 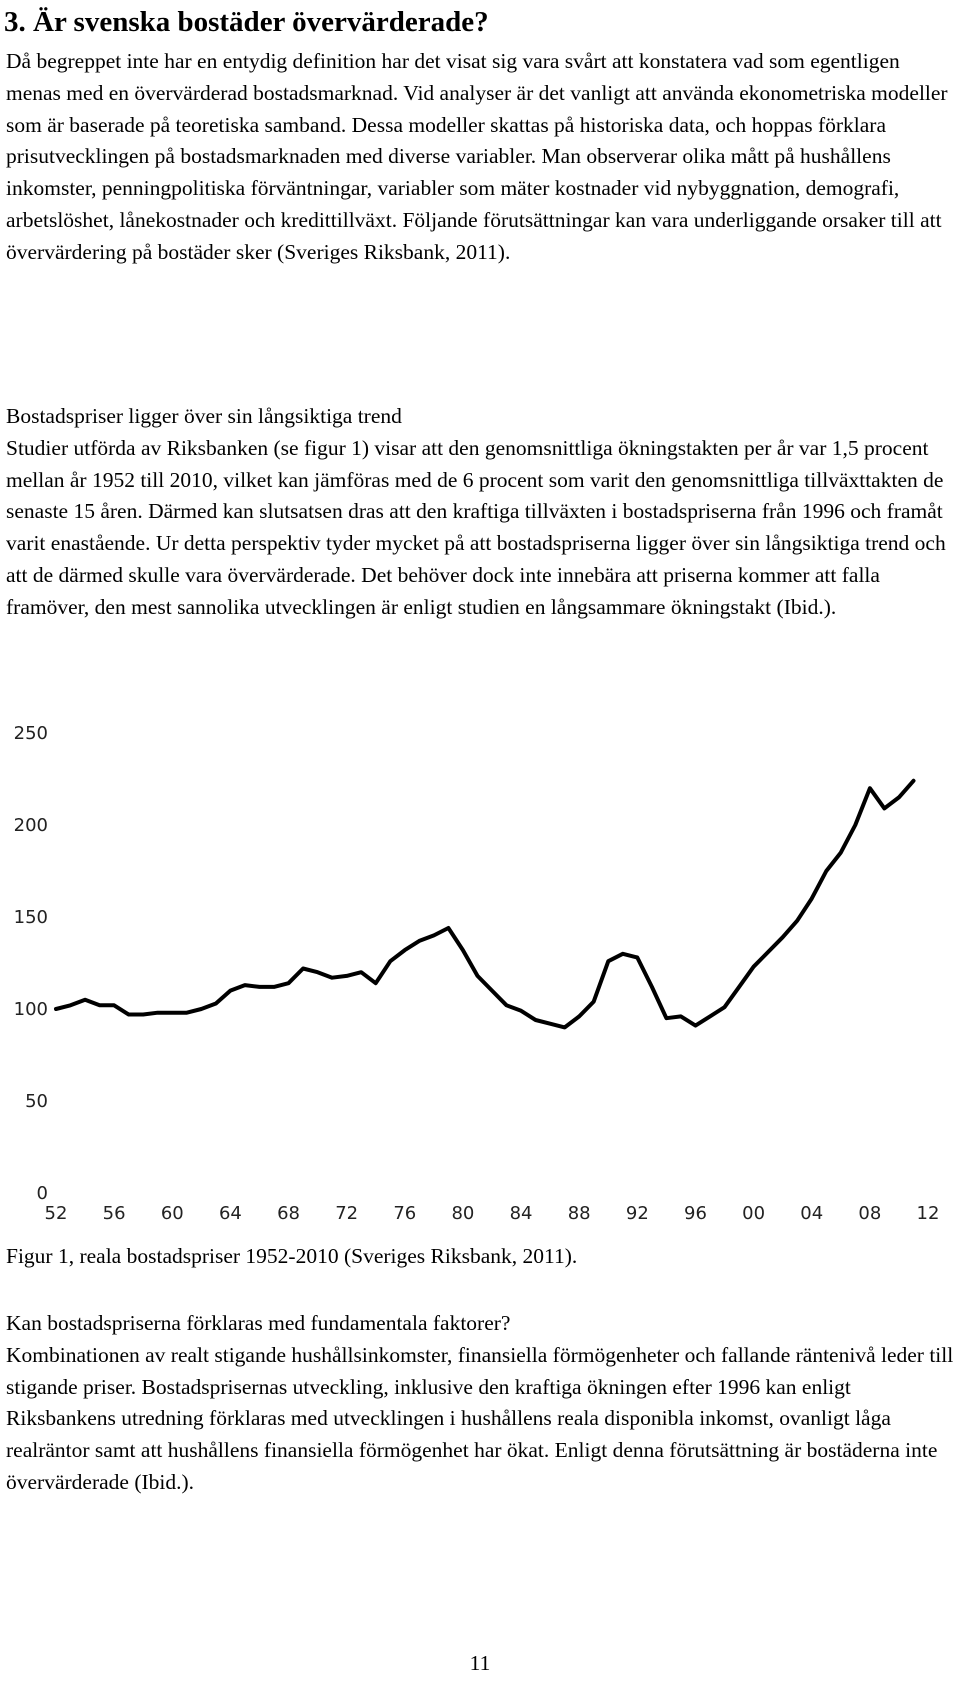 What do you see at coordinates (346, 1213) in the screenshot?
I see `x-tick-label: 72` at bounding box center [346, 1213].